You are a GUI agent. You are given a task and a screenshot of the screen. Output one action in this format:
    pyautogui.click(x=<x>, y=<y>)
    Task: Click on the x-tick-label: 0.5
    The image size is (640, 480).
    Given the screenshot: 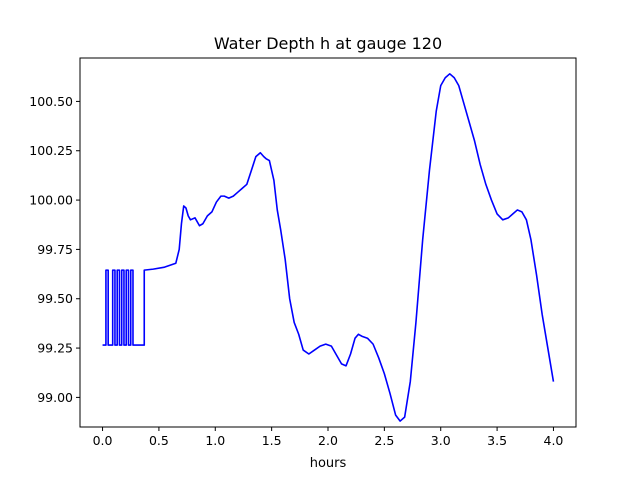 What is the action you would take?
    pyautogui.click(x=159, y=440)
    